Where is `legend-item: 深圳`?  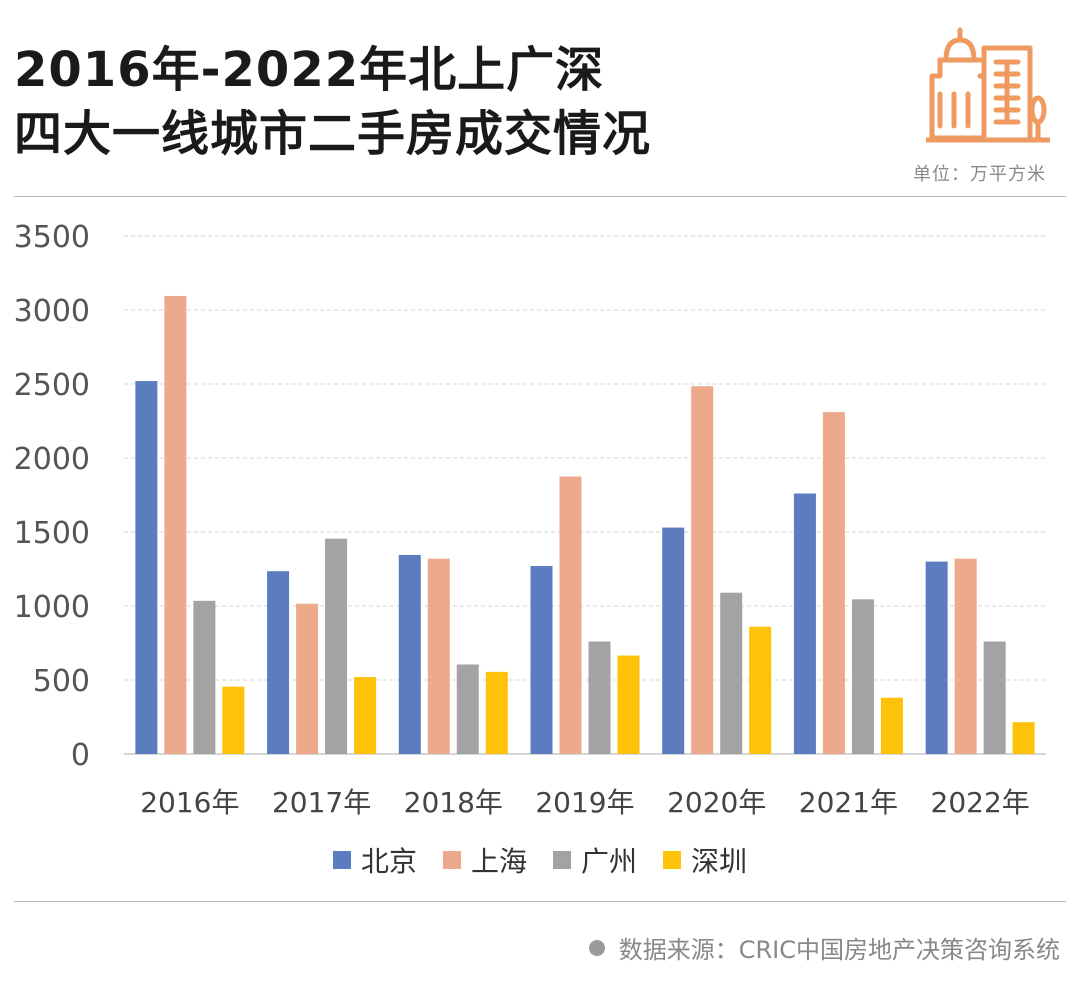 legend-item: 深圳 is located at coordinates (705, 860).